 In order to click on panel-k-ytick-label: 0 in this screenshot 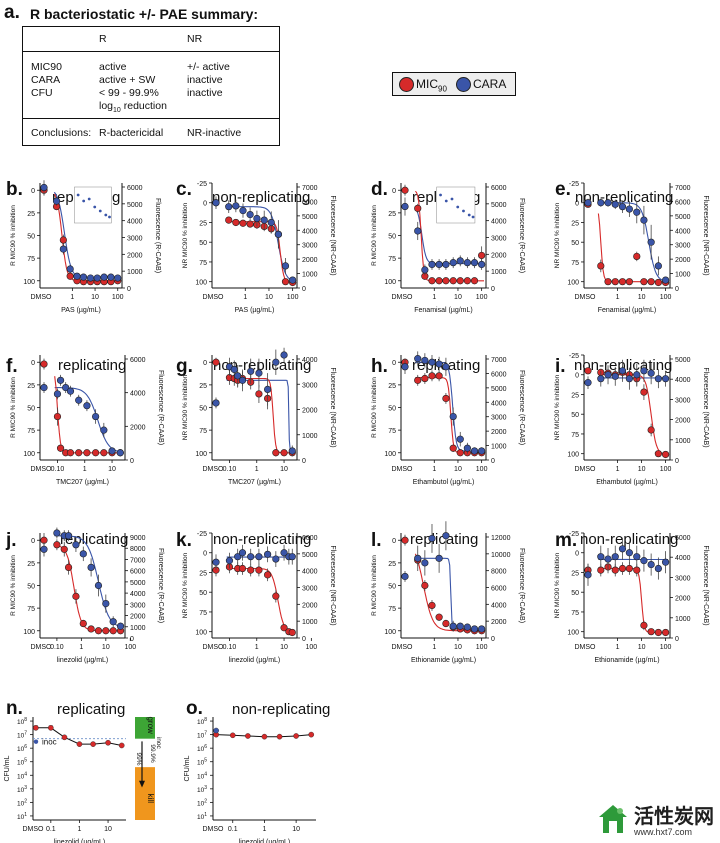, I will do `click(205, 554)`.